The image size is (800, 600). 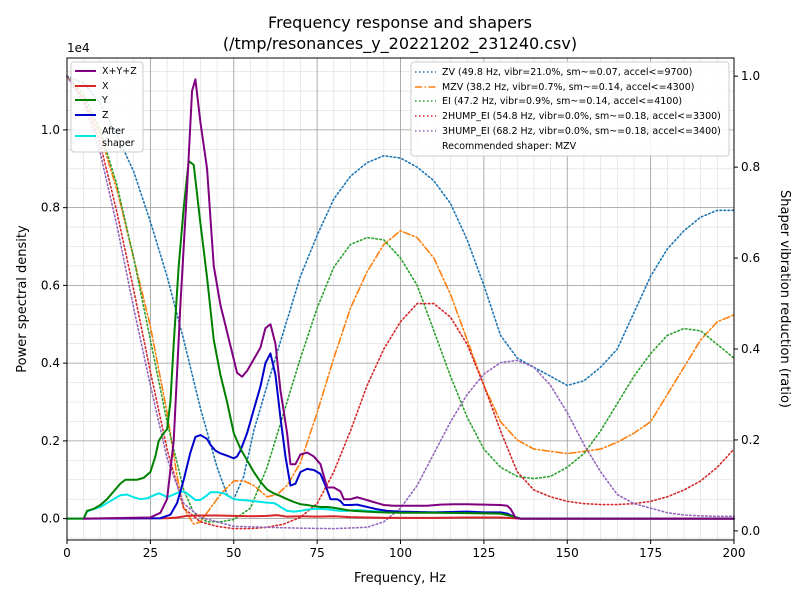 What do you see at coordinates (233, 553) in the screenshot?
I see `x-tick-label: 50` at bounding box center [233, 553].